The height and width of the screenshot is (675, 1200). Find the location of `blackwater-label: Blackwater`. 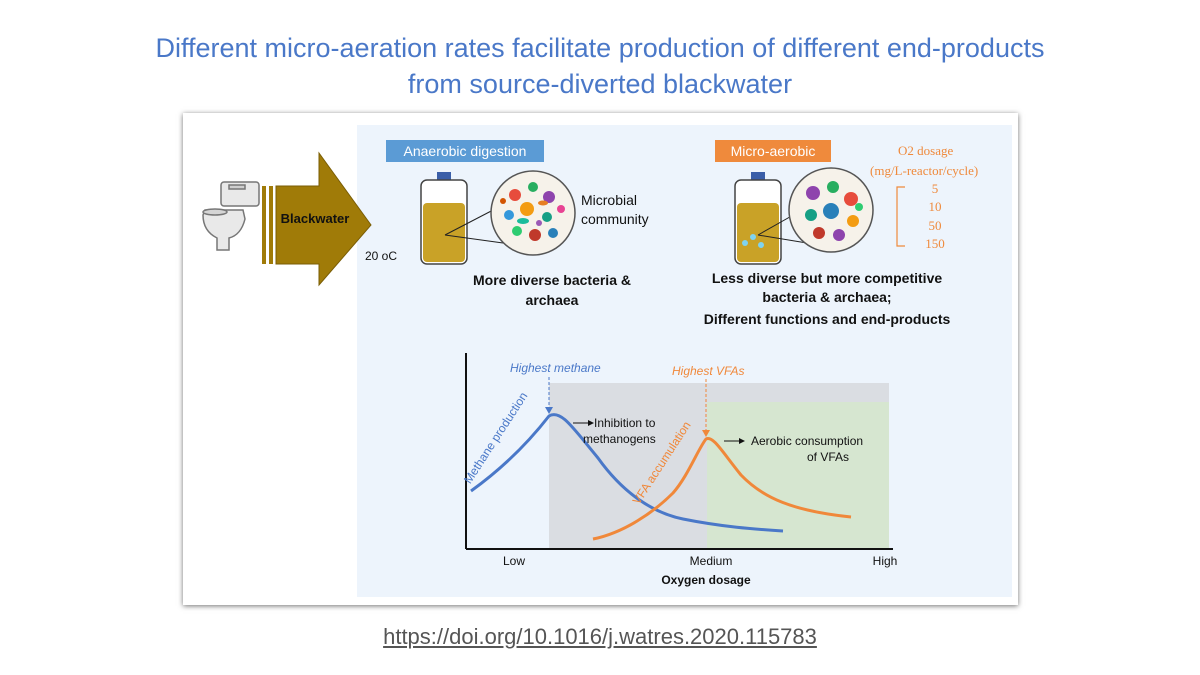

blackwater-label: Blackwater is located at coordinates (315, 218).